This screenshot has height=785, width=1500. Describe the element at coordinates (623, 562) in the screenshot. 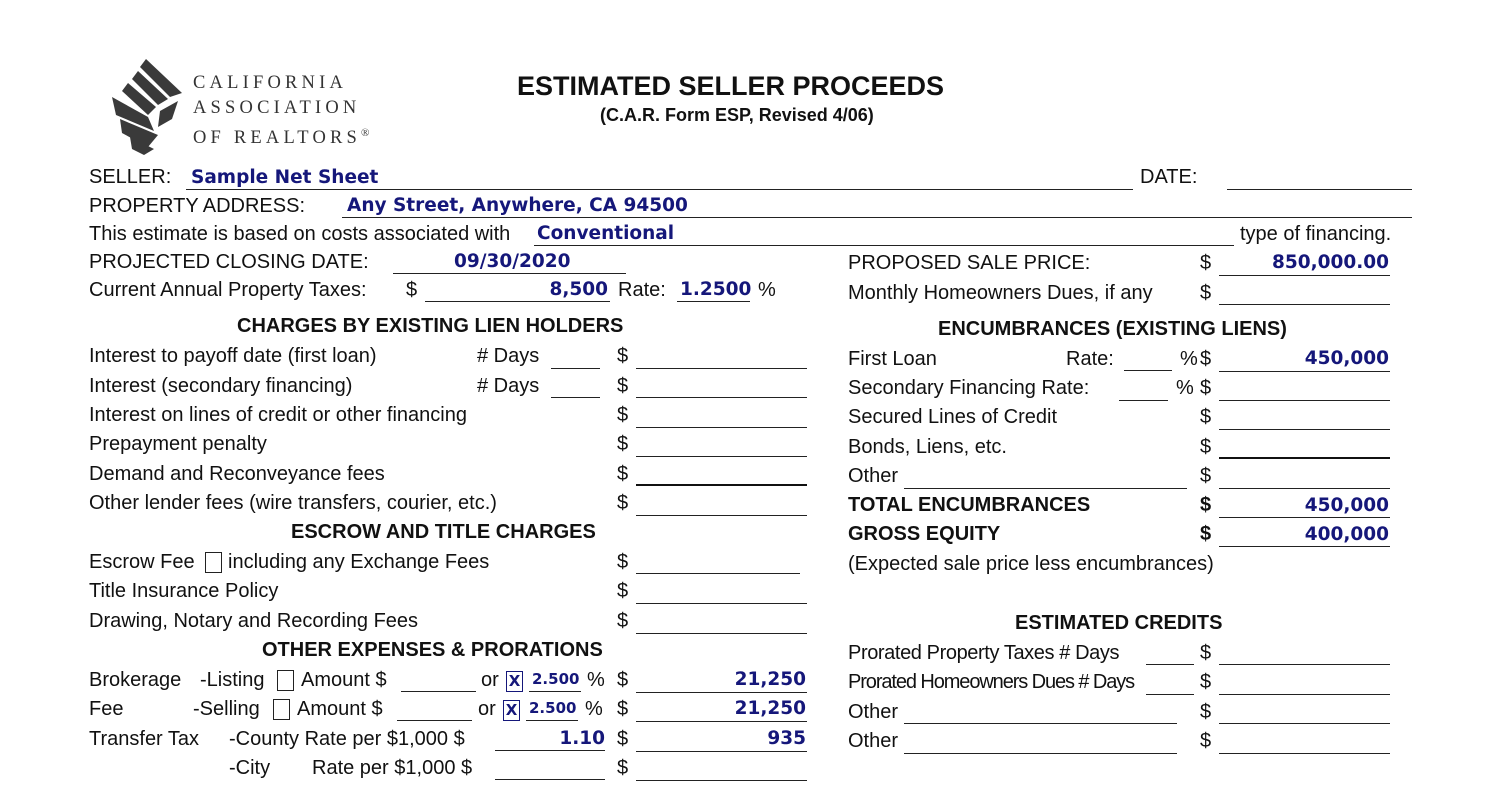

I see `escrow-fee-currency: $` at that location.